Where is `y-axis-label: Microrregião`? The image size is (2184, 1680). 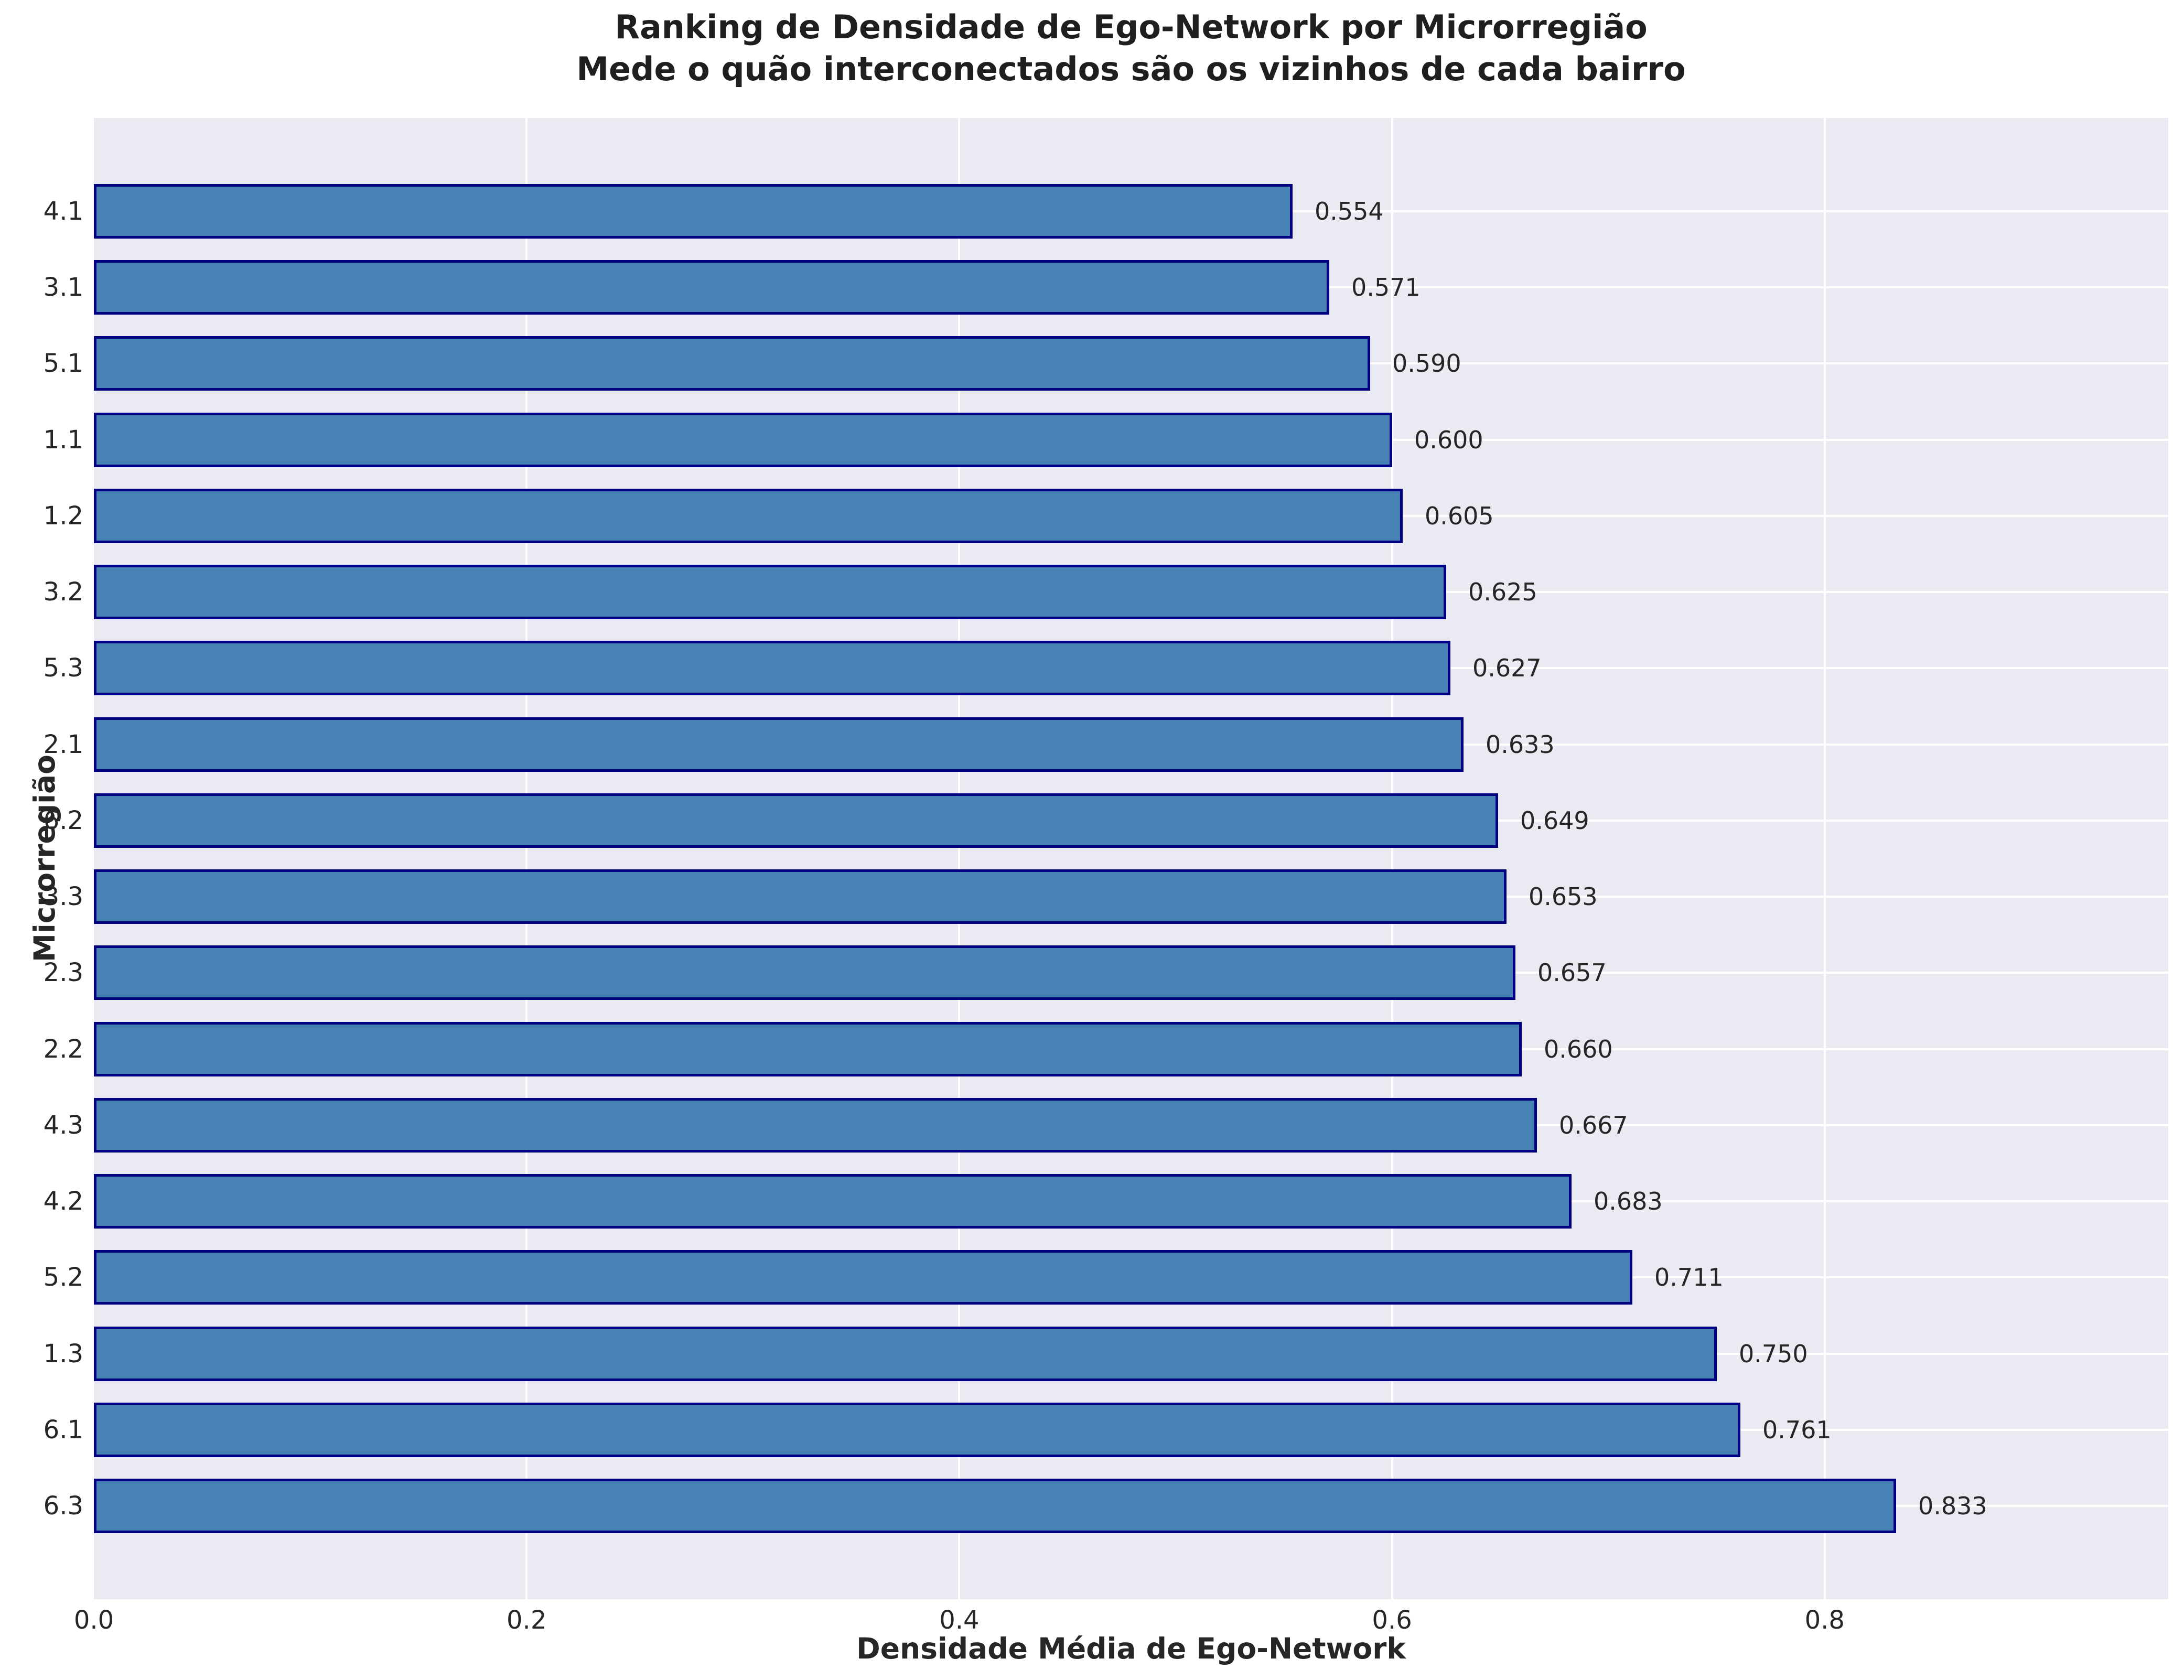 y-axis-label: Microrregião is located at coordinates (45, 858).